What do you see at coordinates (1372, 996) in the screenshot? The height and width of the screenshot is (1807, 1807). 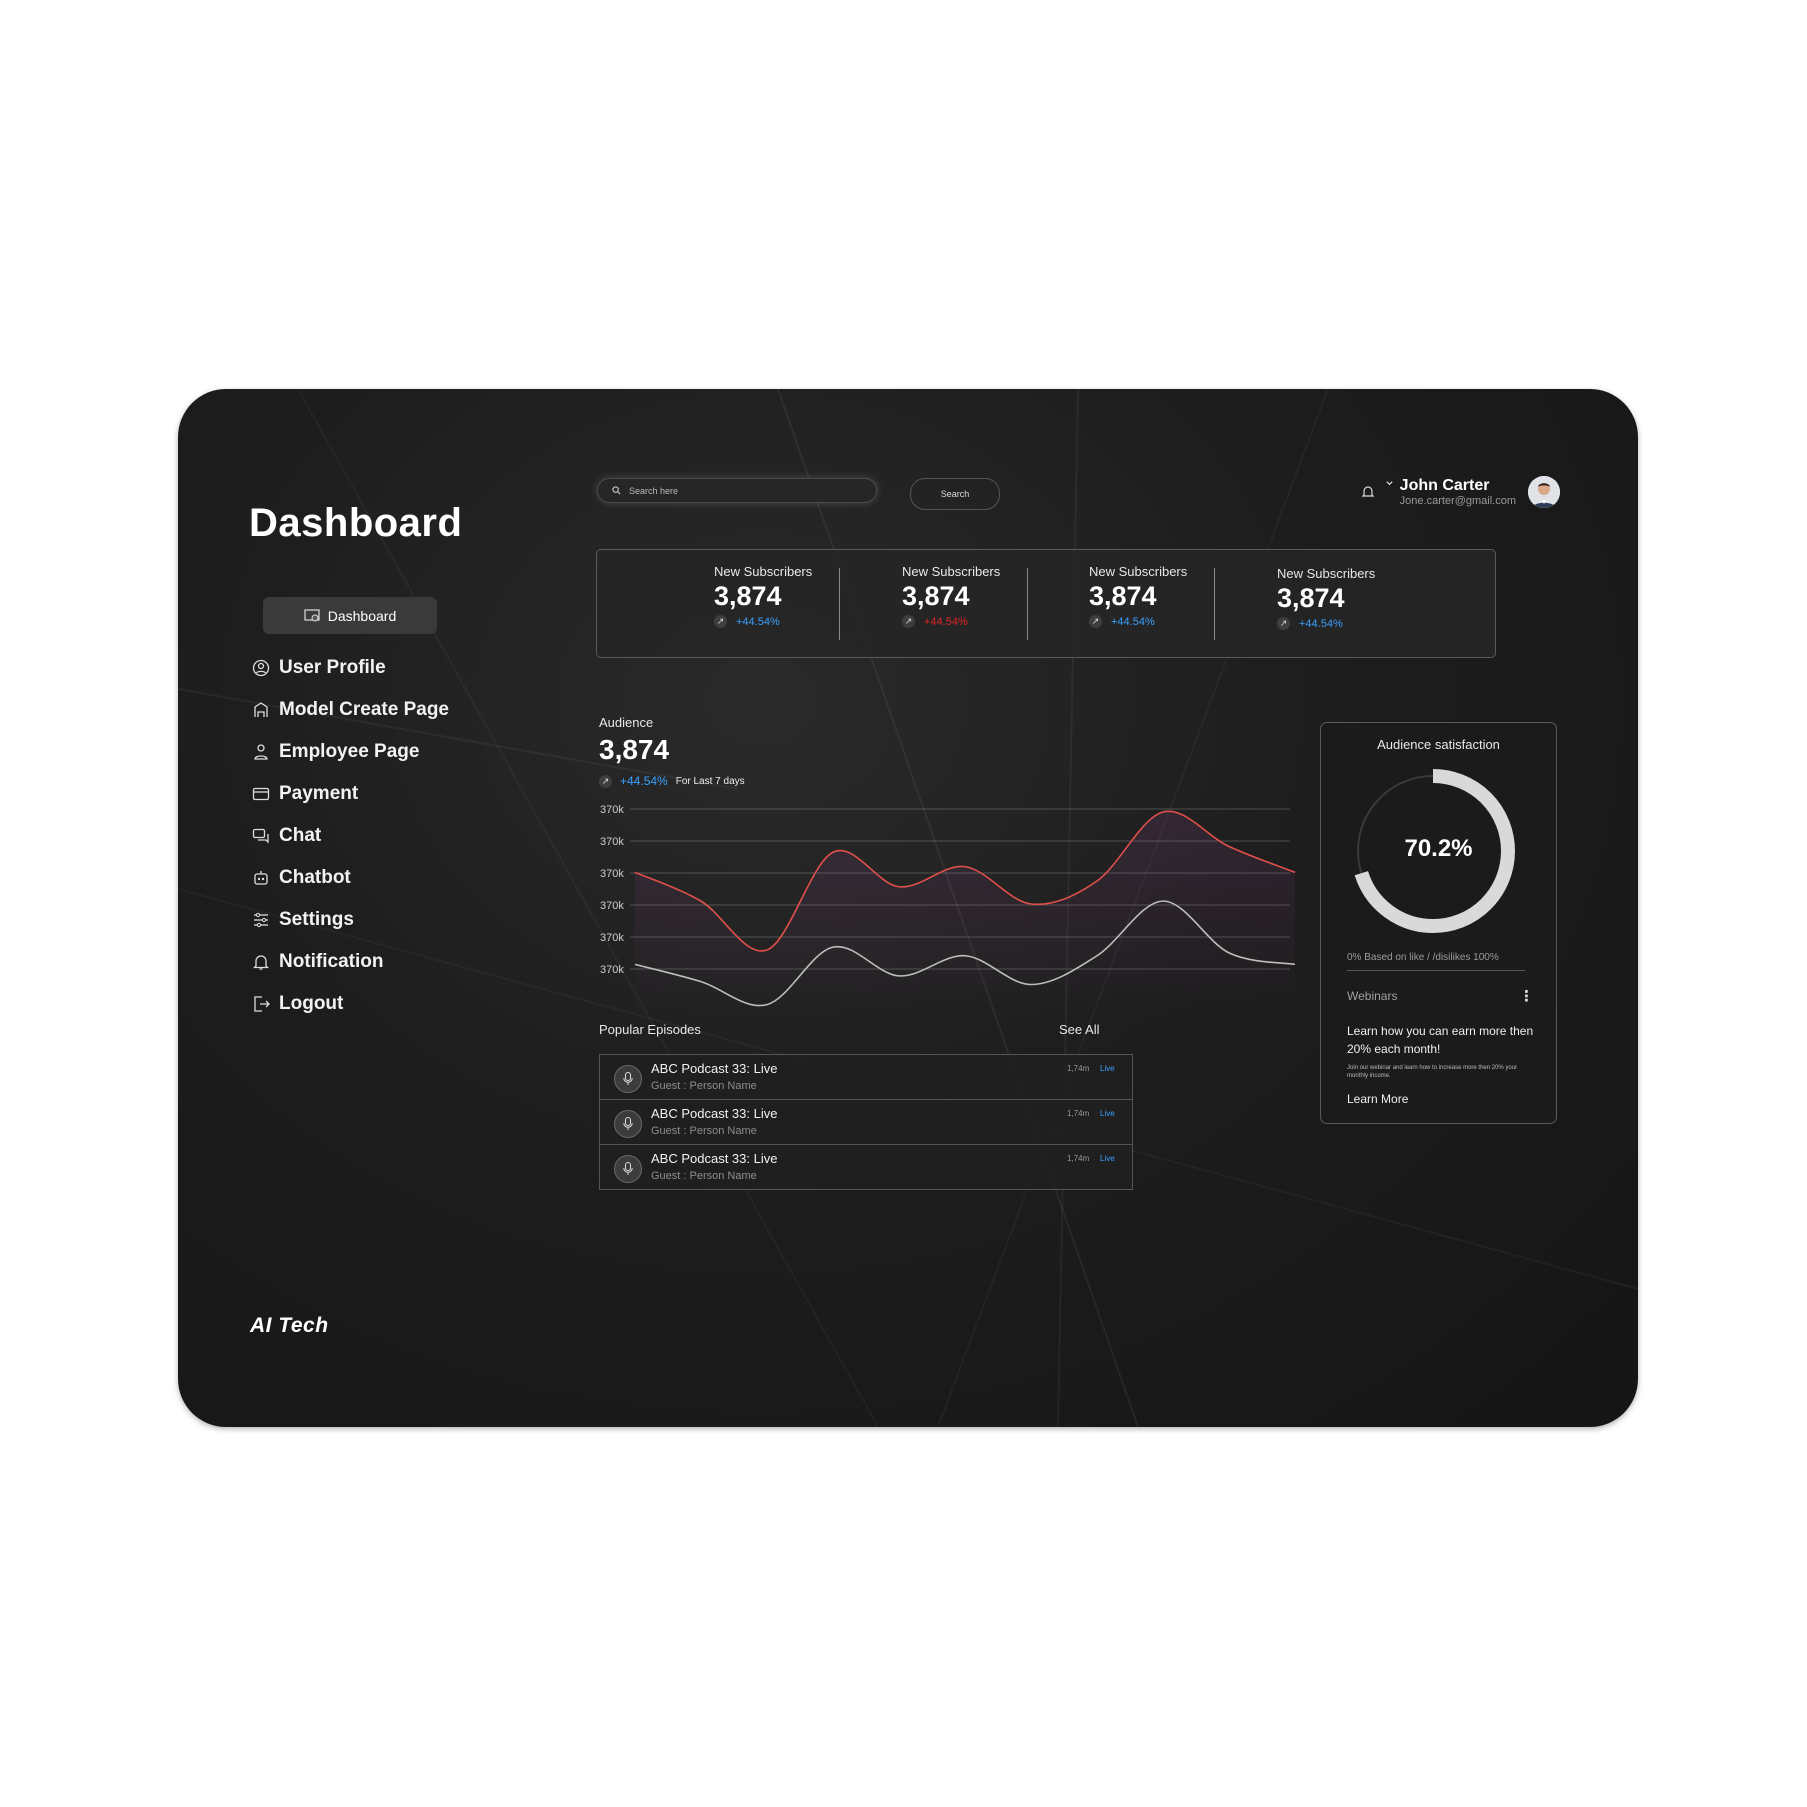 I see `webinars-title: Webinars` at bounding box center [1372, 996].